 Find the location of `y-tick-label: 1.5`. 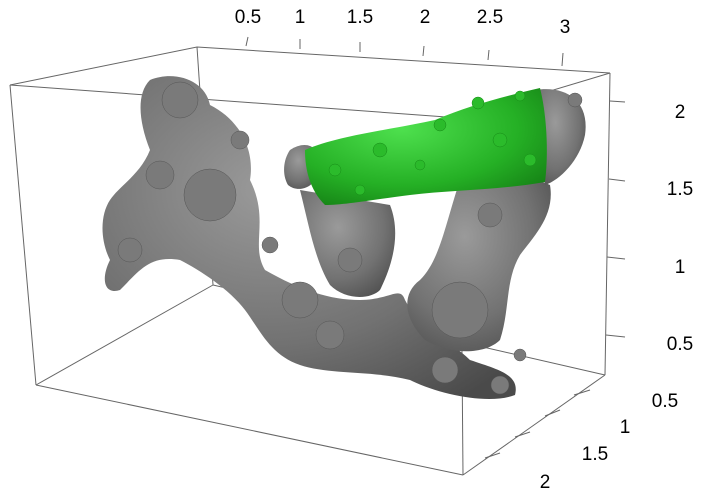

y-tick-label: 1.5 is located at coordinates (595, 454).